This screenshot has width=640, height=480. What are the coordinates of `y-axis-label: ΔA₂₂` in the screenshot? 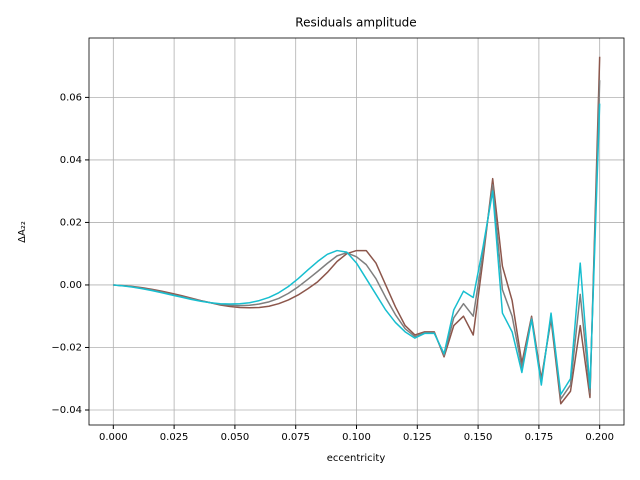 It's located at (22, 232).